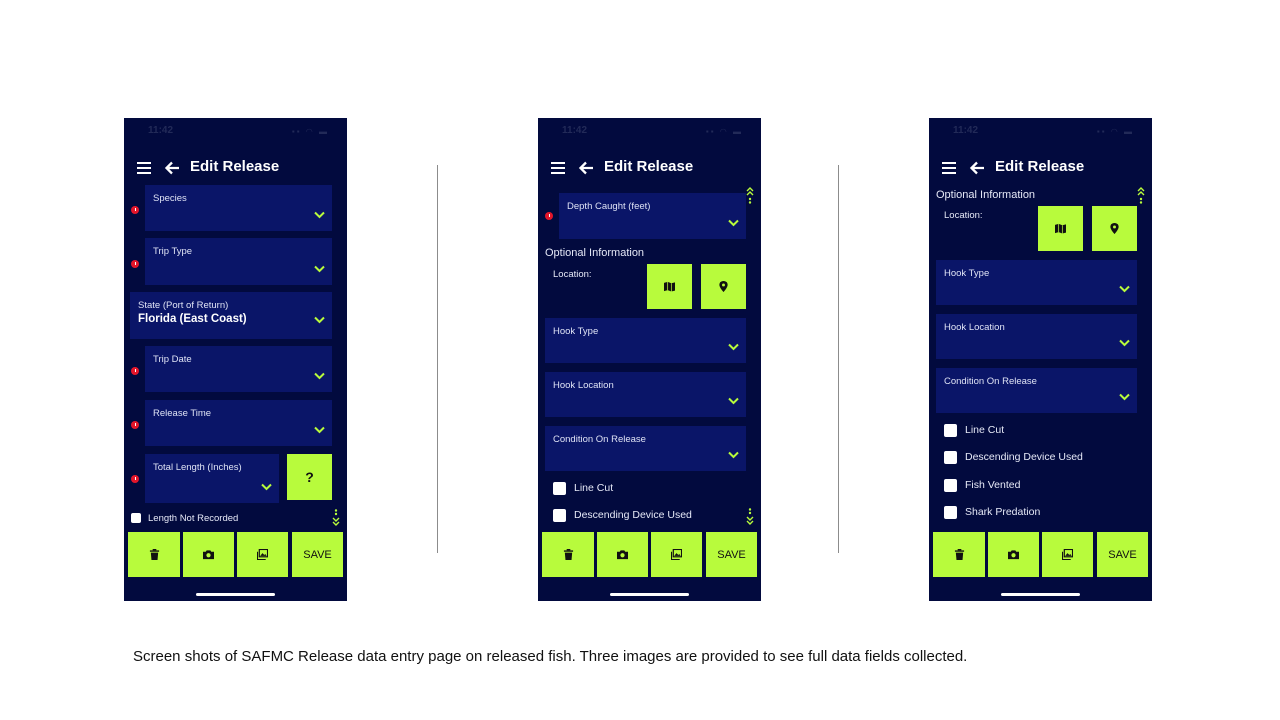  Describe the element at coordinates (172, 359) in the screenshot. I see `field-label: Trip Date` at that location.